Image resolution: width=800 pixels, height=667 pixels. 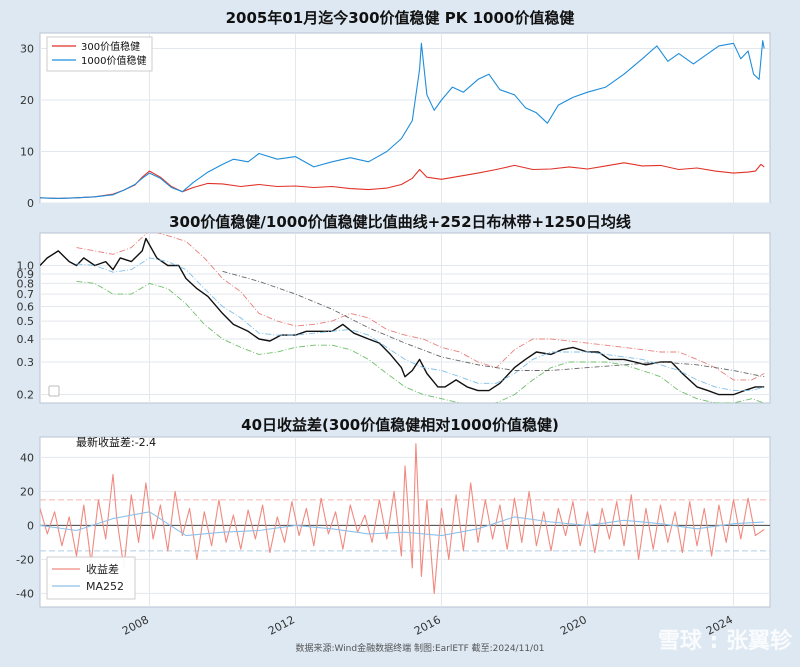 I want to click on y-tick-label: 0.3, so click(x=26, y=362).